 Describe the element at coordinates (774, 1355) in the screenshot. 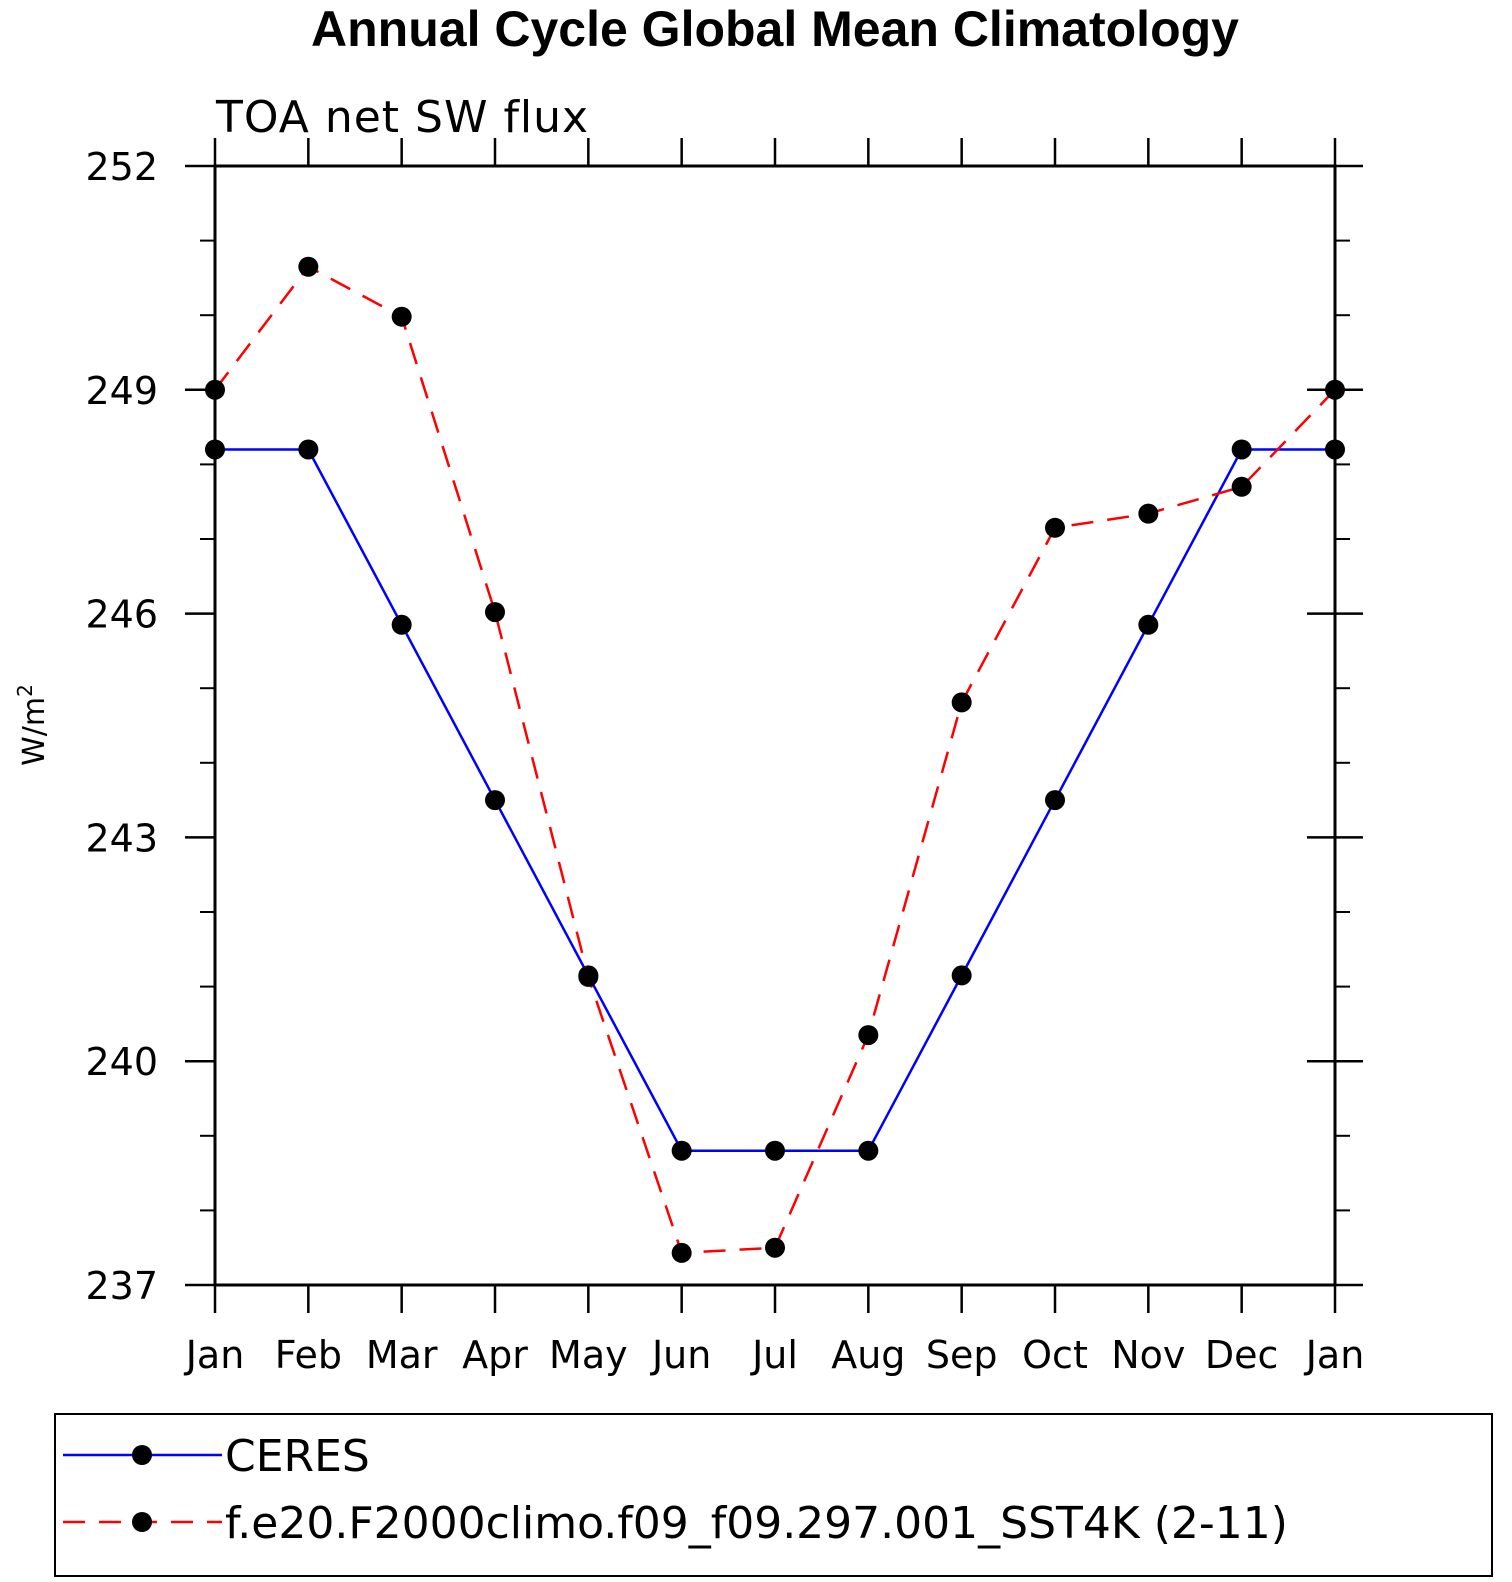

I see `x-tick-label: Jul` at that location.